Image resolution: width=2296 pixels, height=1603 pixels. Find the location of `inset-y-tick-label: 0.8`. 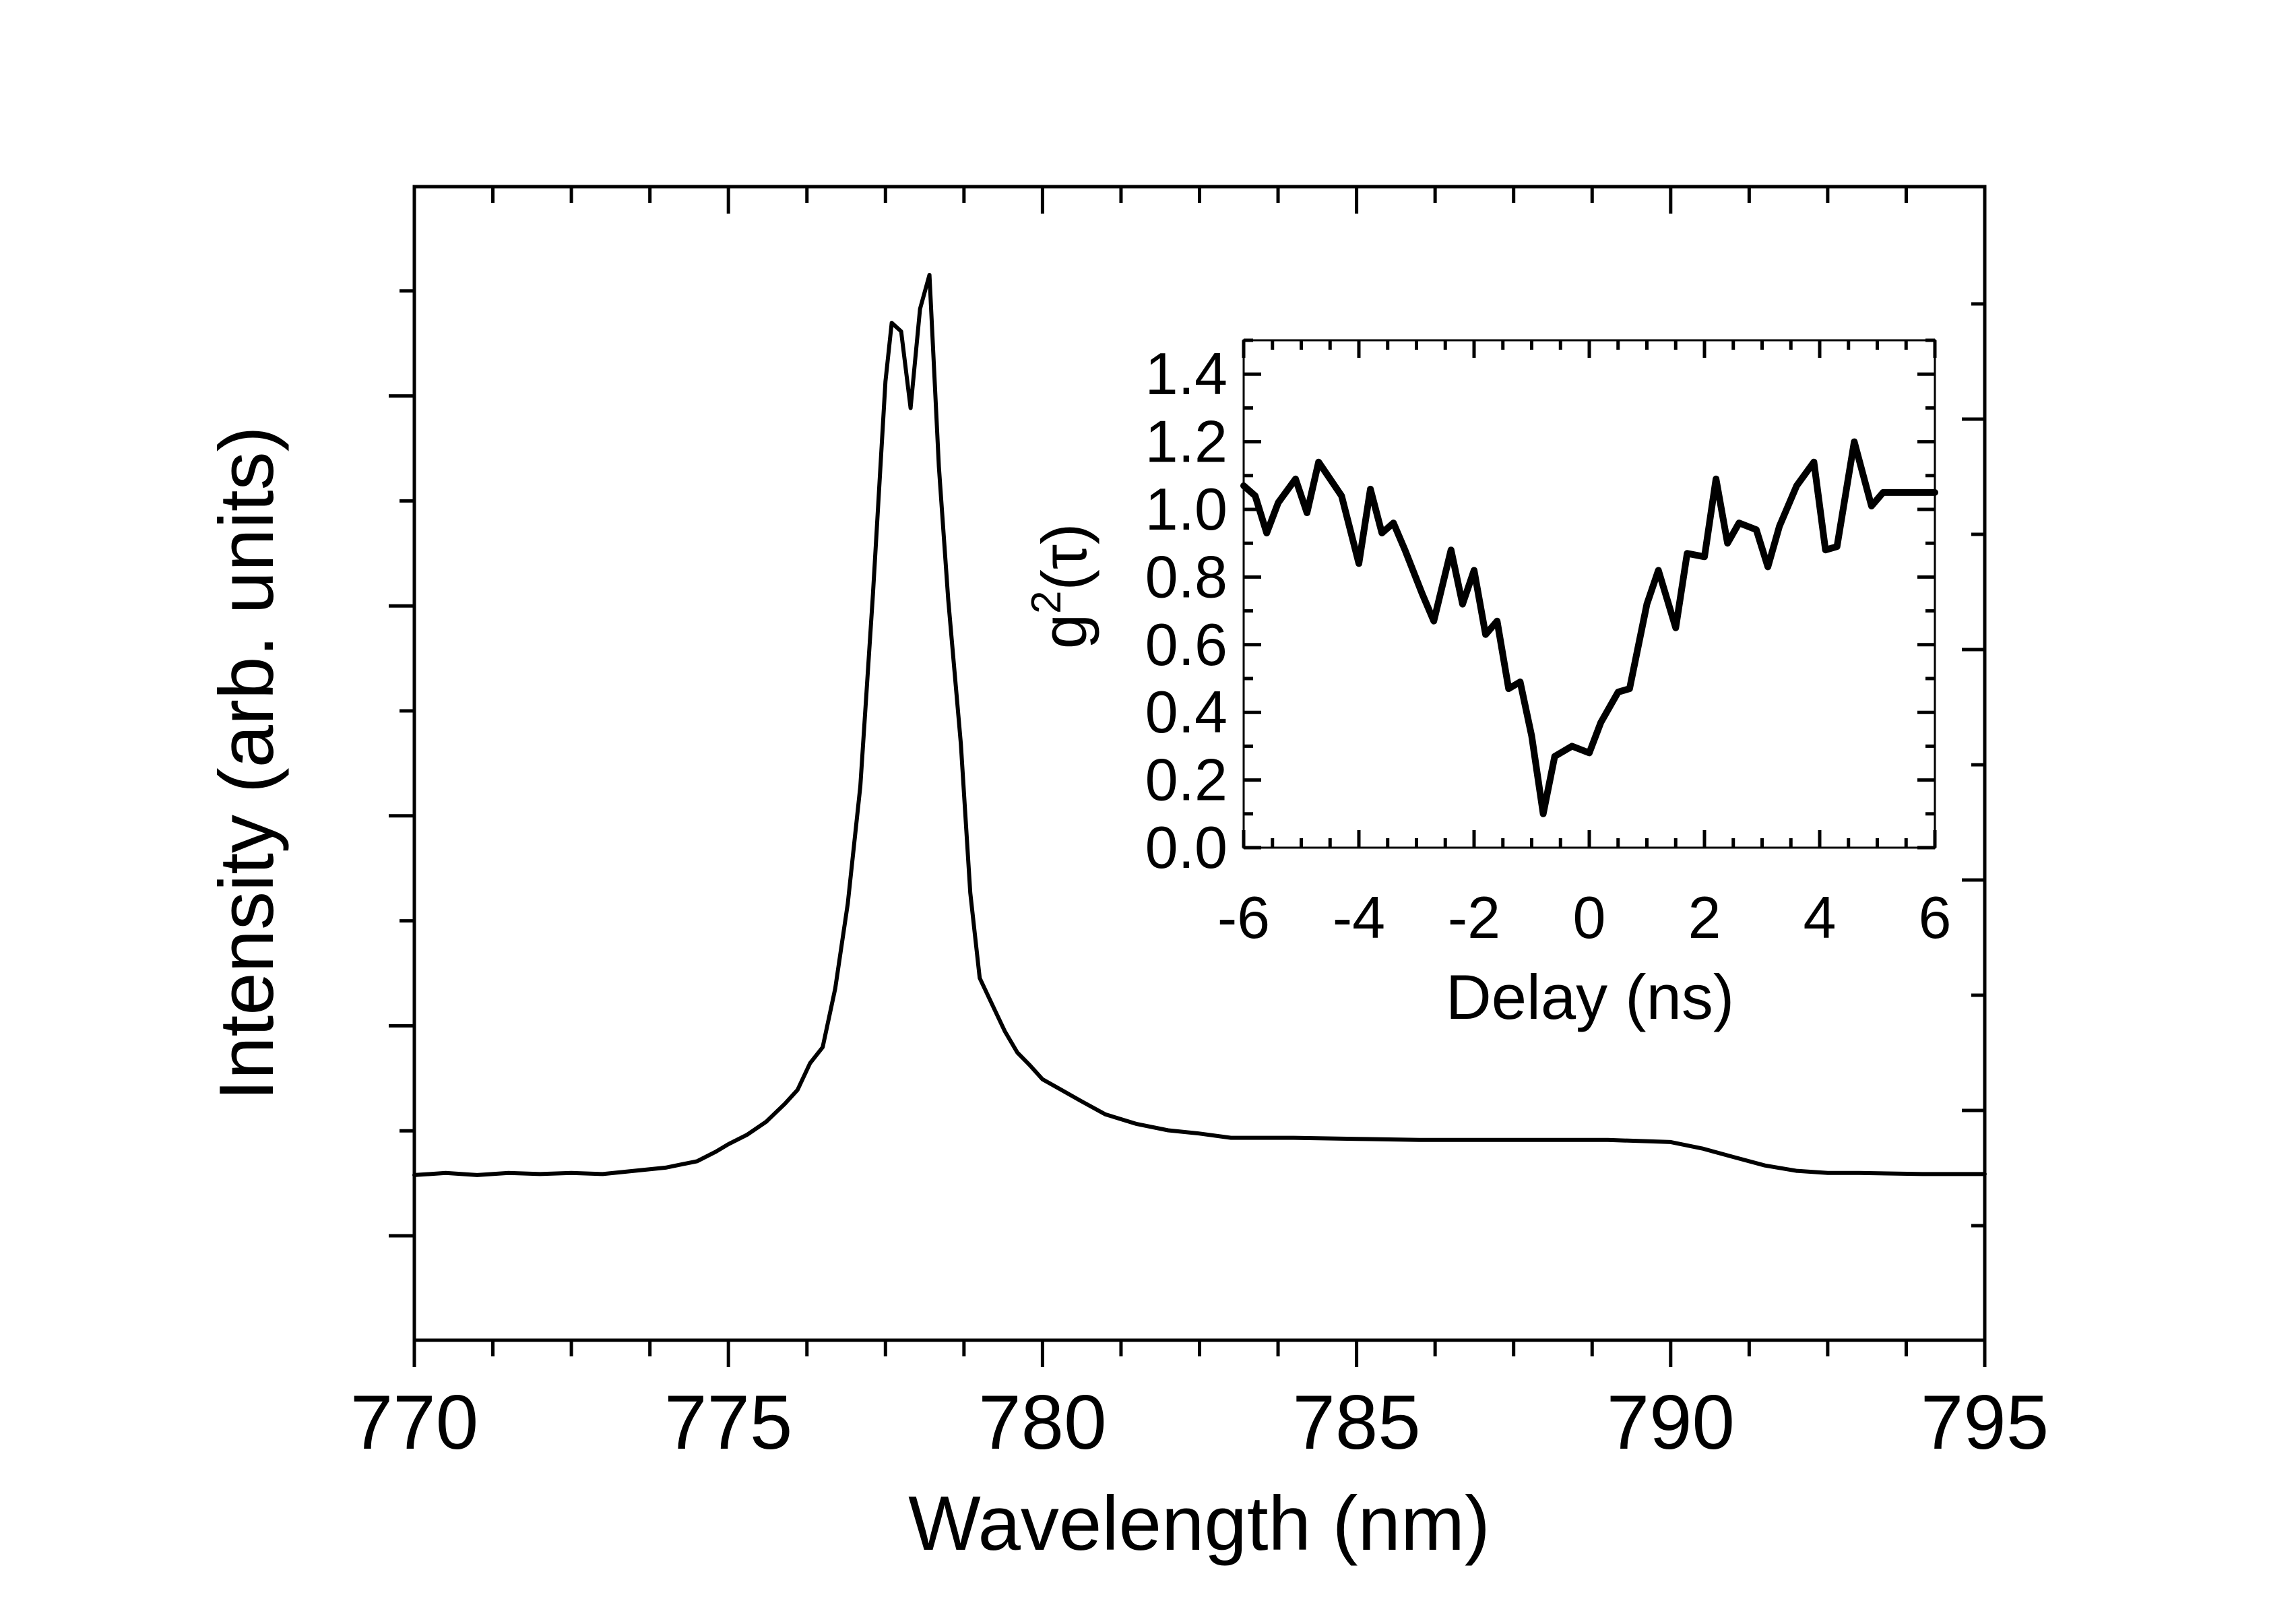

inset-y-tick-label: 0.8 is located at coordinates (1186, 576).